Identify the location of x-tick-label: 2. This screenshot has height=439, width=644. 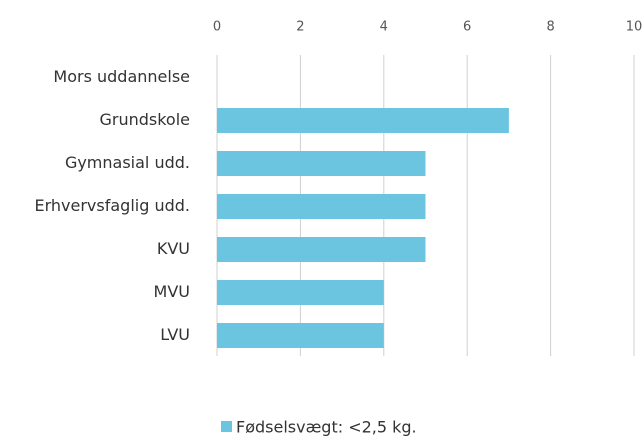
(300, 27).